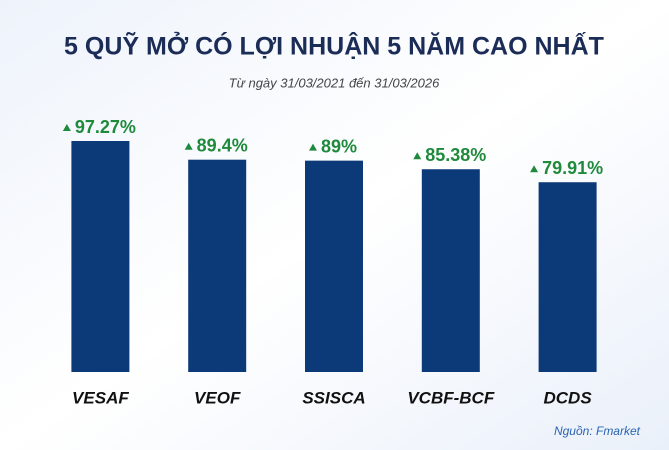 The image size is (669, 450). What do you see at coordinates (339, 146) in the screenshot?
I see `value-label: 89%` at bounding box center [339, 146].